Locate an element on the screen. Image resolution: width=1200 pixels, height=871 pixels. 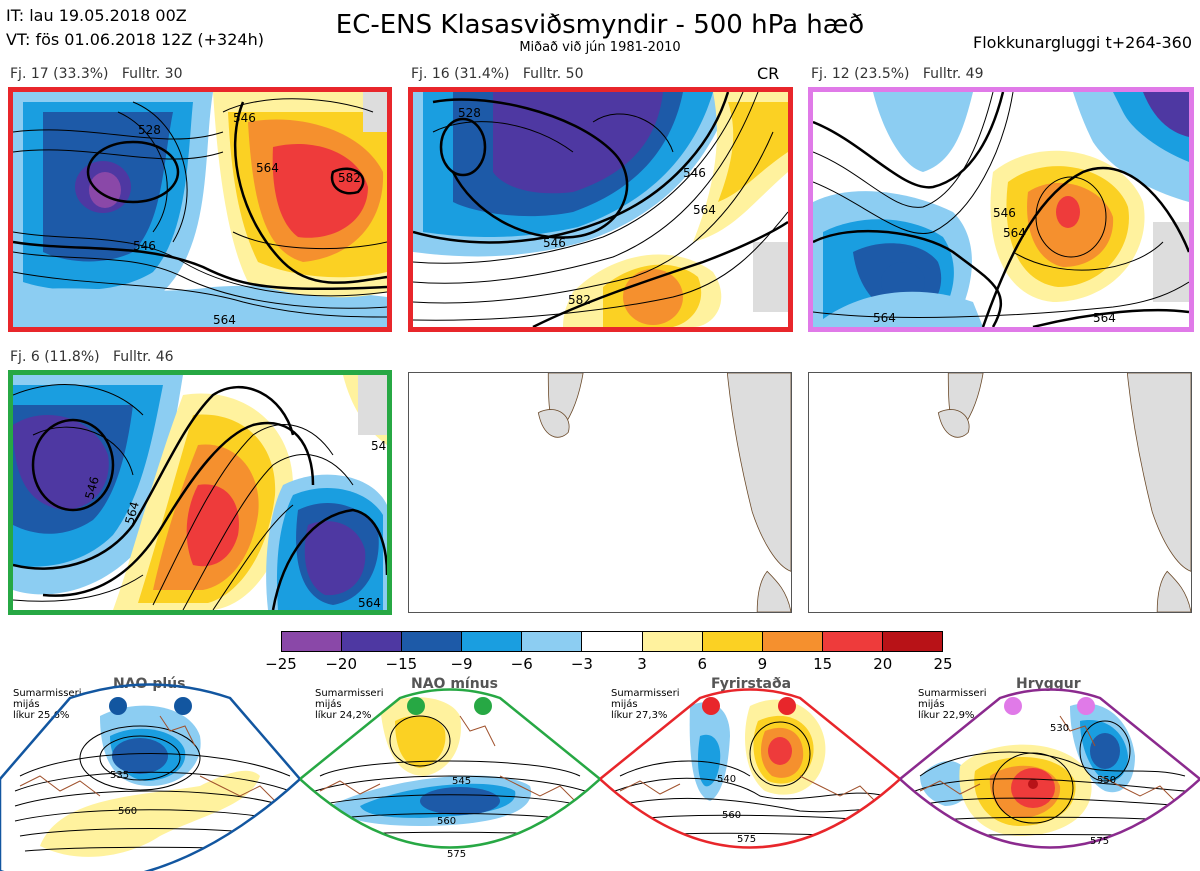
colorbar-tick-label: 15 is located at coordinates (823, 664).